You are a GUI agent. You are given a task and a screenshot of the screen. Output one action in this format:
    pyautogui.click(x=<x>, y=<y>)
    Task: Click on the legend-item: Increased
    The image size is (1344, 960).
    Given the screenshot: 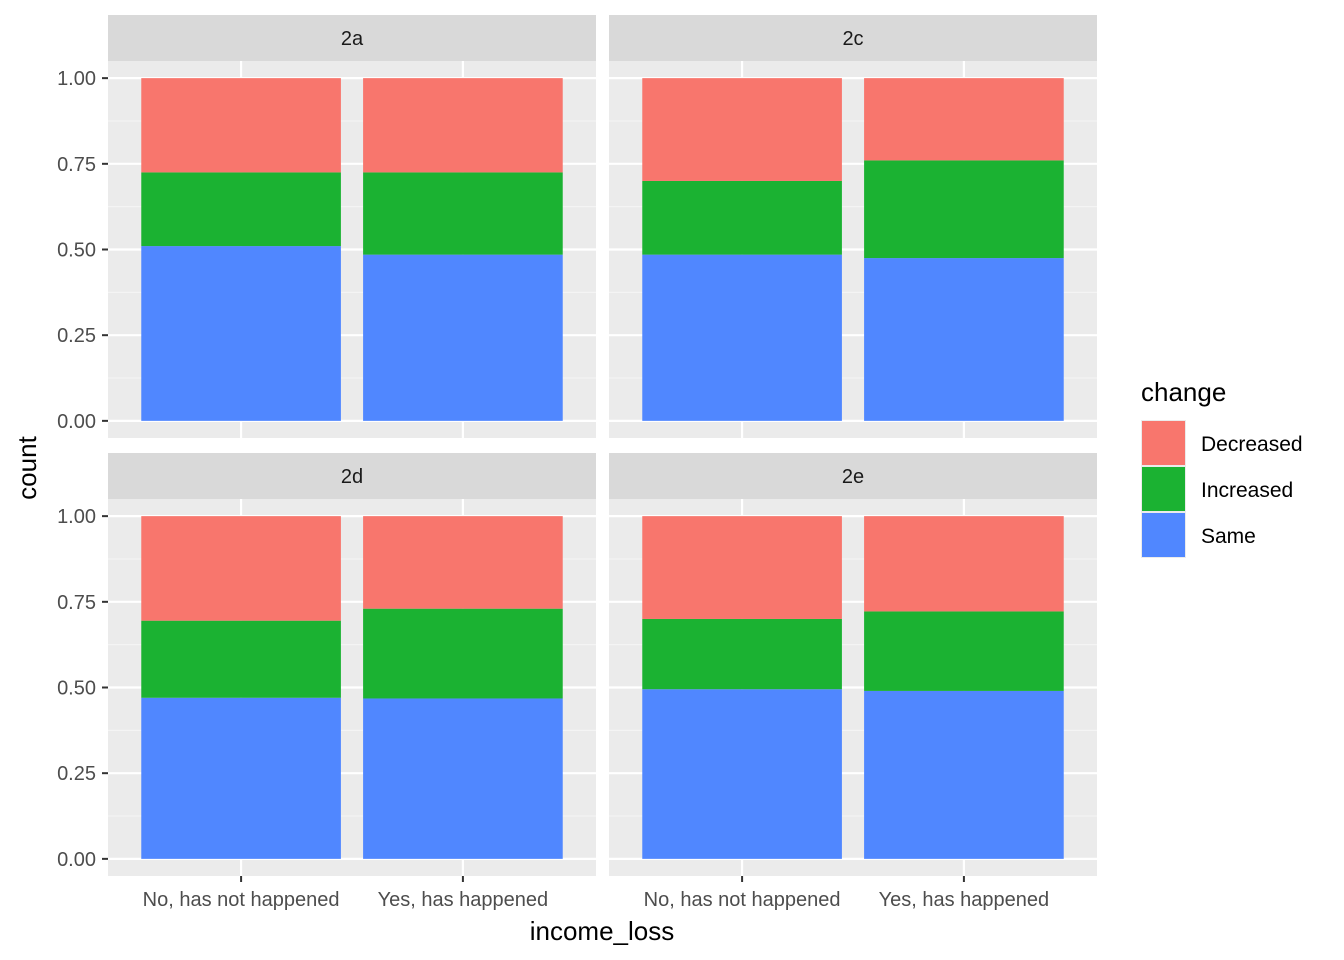 What is the action you would take?
    pyautogui.click(x=1217, y=489)
    